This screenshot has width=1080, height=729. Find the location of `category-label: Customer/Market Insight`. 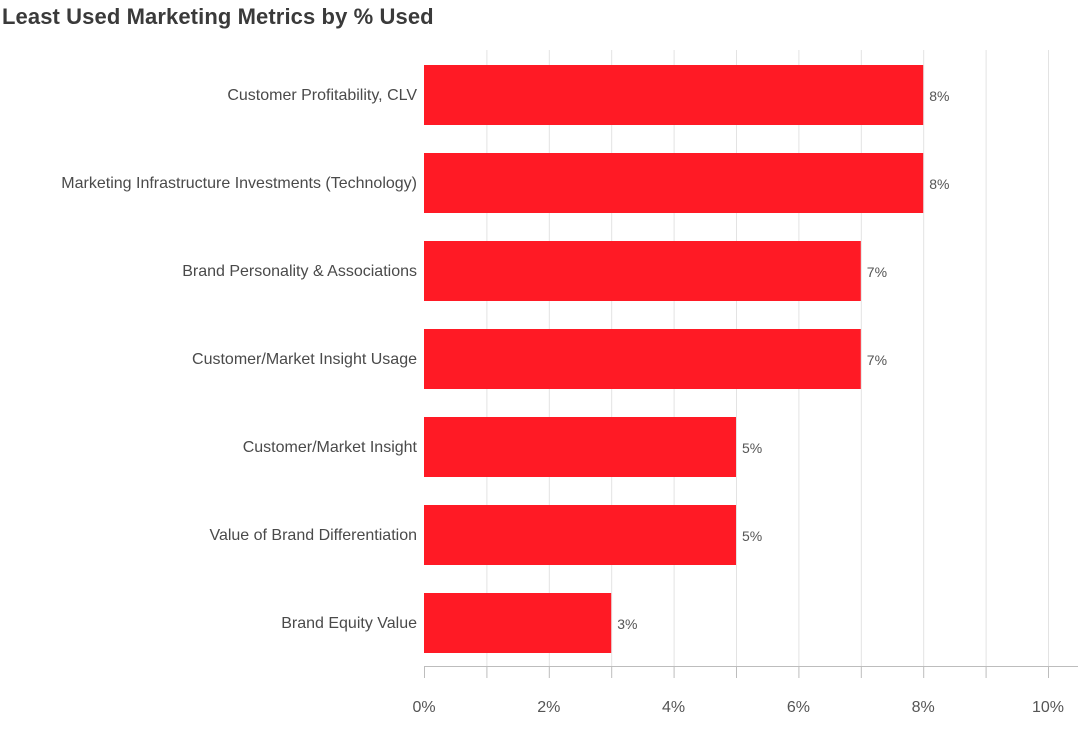

category-label: Customer/Market Insight is located at coordinates (330, 447).